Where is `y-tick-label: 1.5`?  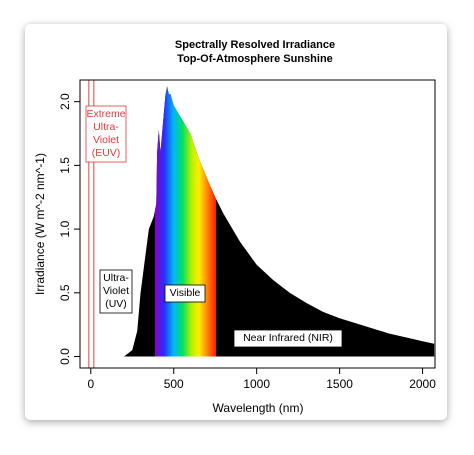 y-tick-label: 1.5 is located at coordinates (65, 165).